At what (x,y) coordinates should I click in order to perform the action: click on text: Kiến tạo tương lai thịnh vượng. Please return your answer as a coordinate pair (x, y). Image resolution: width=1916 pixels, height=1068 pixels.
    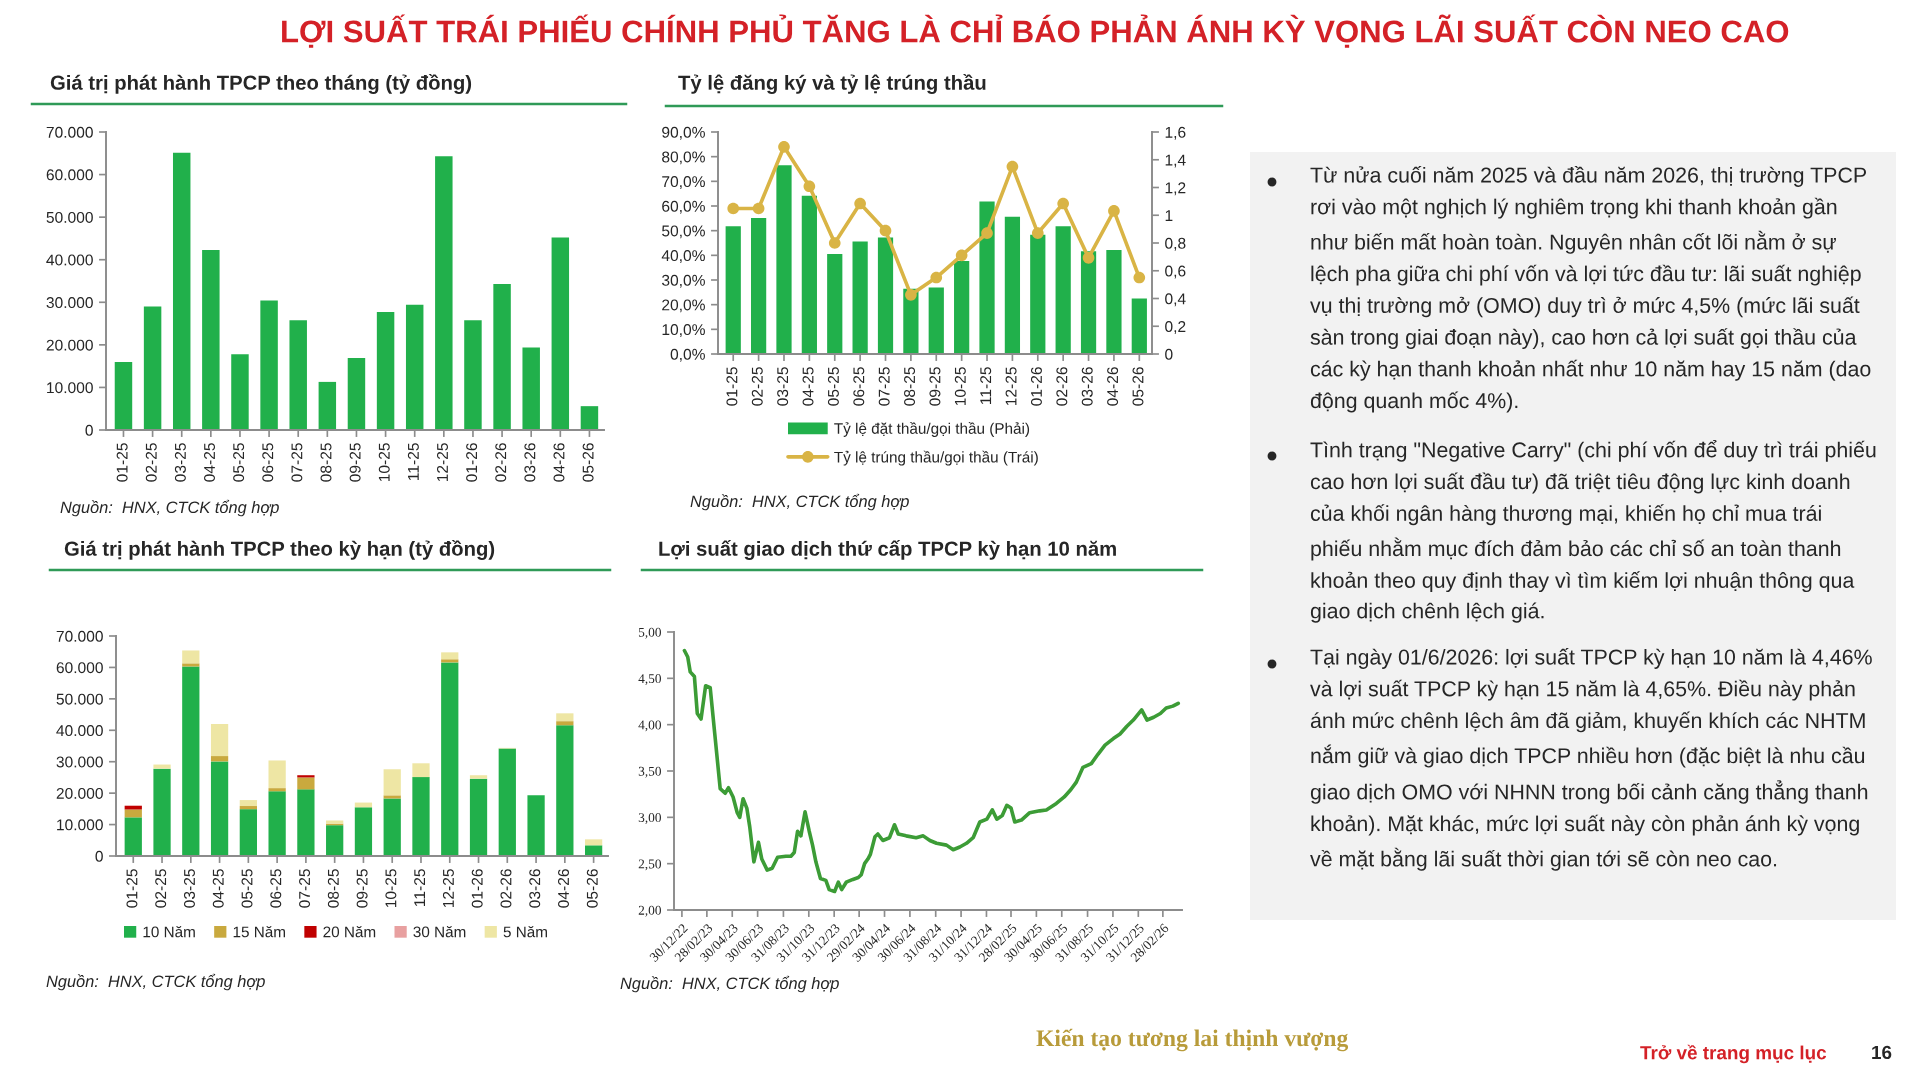
    Looking at the image, I should click on (1192, 1040).